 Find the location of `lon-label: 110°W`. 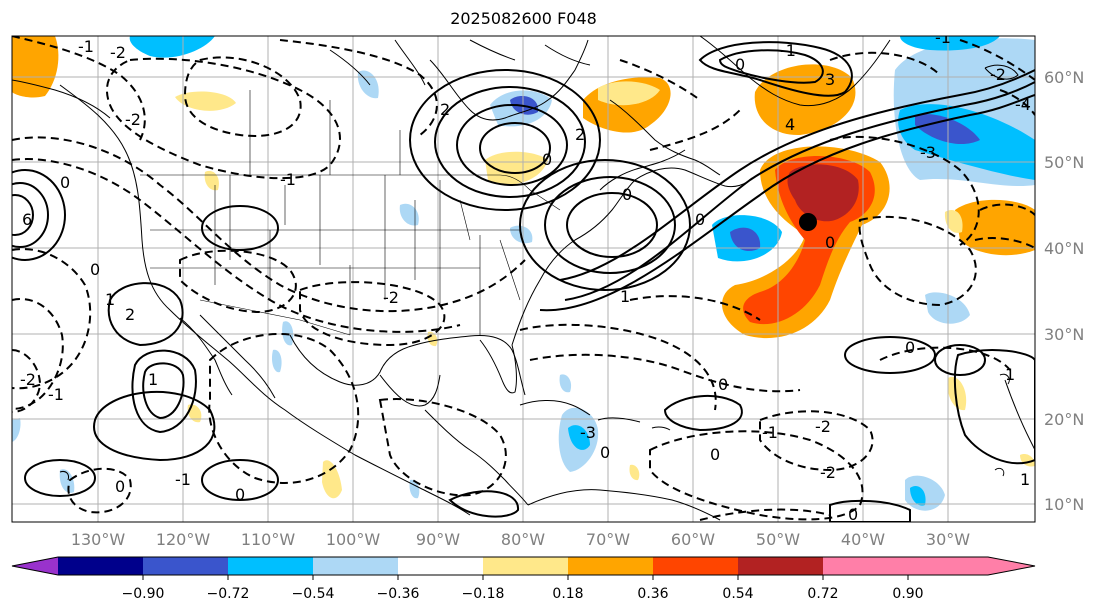

lon-label: 110°W is located at coordinates (268, 539).